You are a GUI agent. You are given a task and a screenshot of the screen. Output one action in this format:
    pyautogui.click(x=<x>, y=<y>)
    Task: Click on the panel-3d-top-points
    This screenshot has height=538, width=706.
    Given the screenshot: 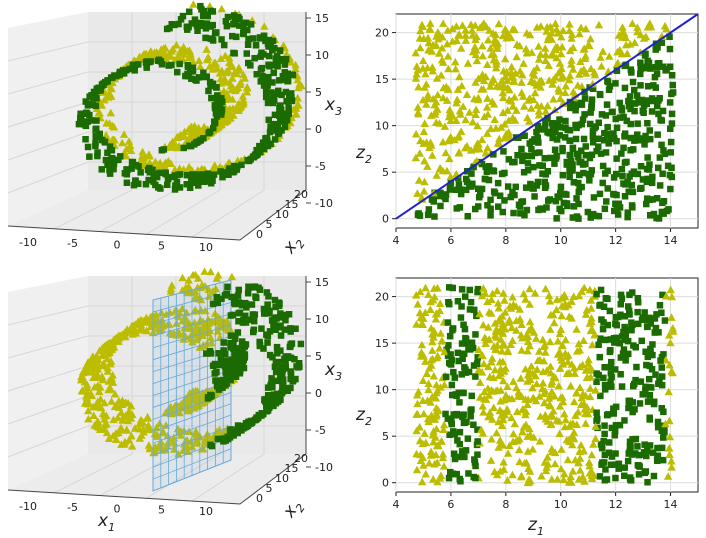 What is the action you would take?
    pyautogui.click(x=190, y=96)
    